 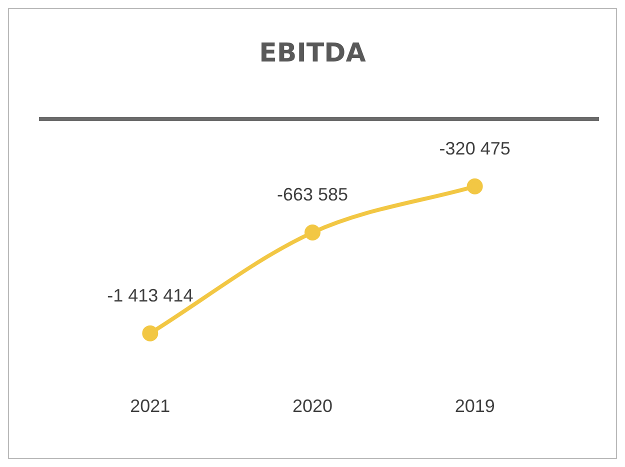 What do you see at coordinates (150, 295) in the screenshot?
I see `data-label: -1 413 414` at bounding box center [150, 295].